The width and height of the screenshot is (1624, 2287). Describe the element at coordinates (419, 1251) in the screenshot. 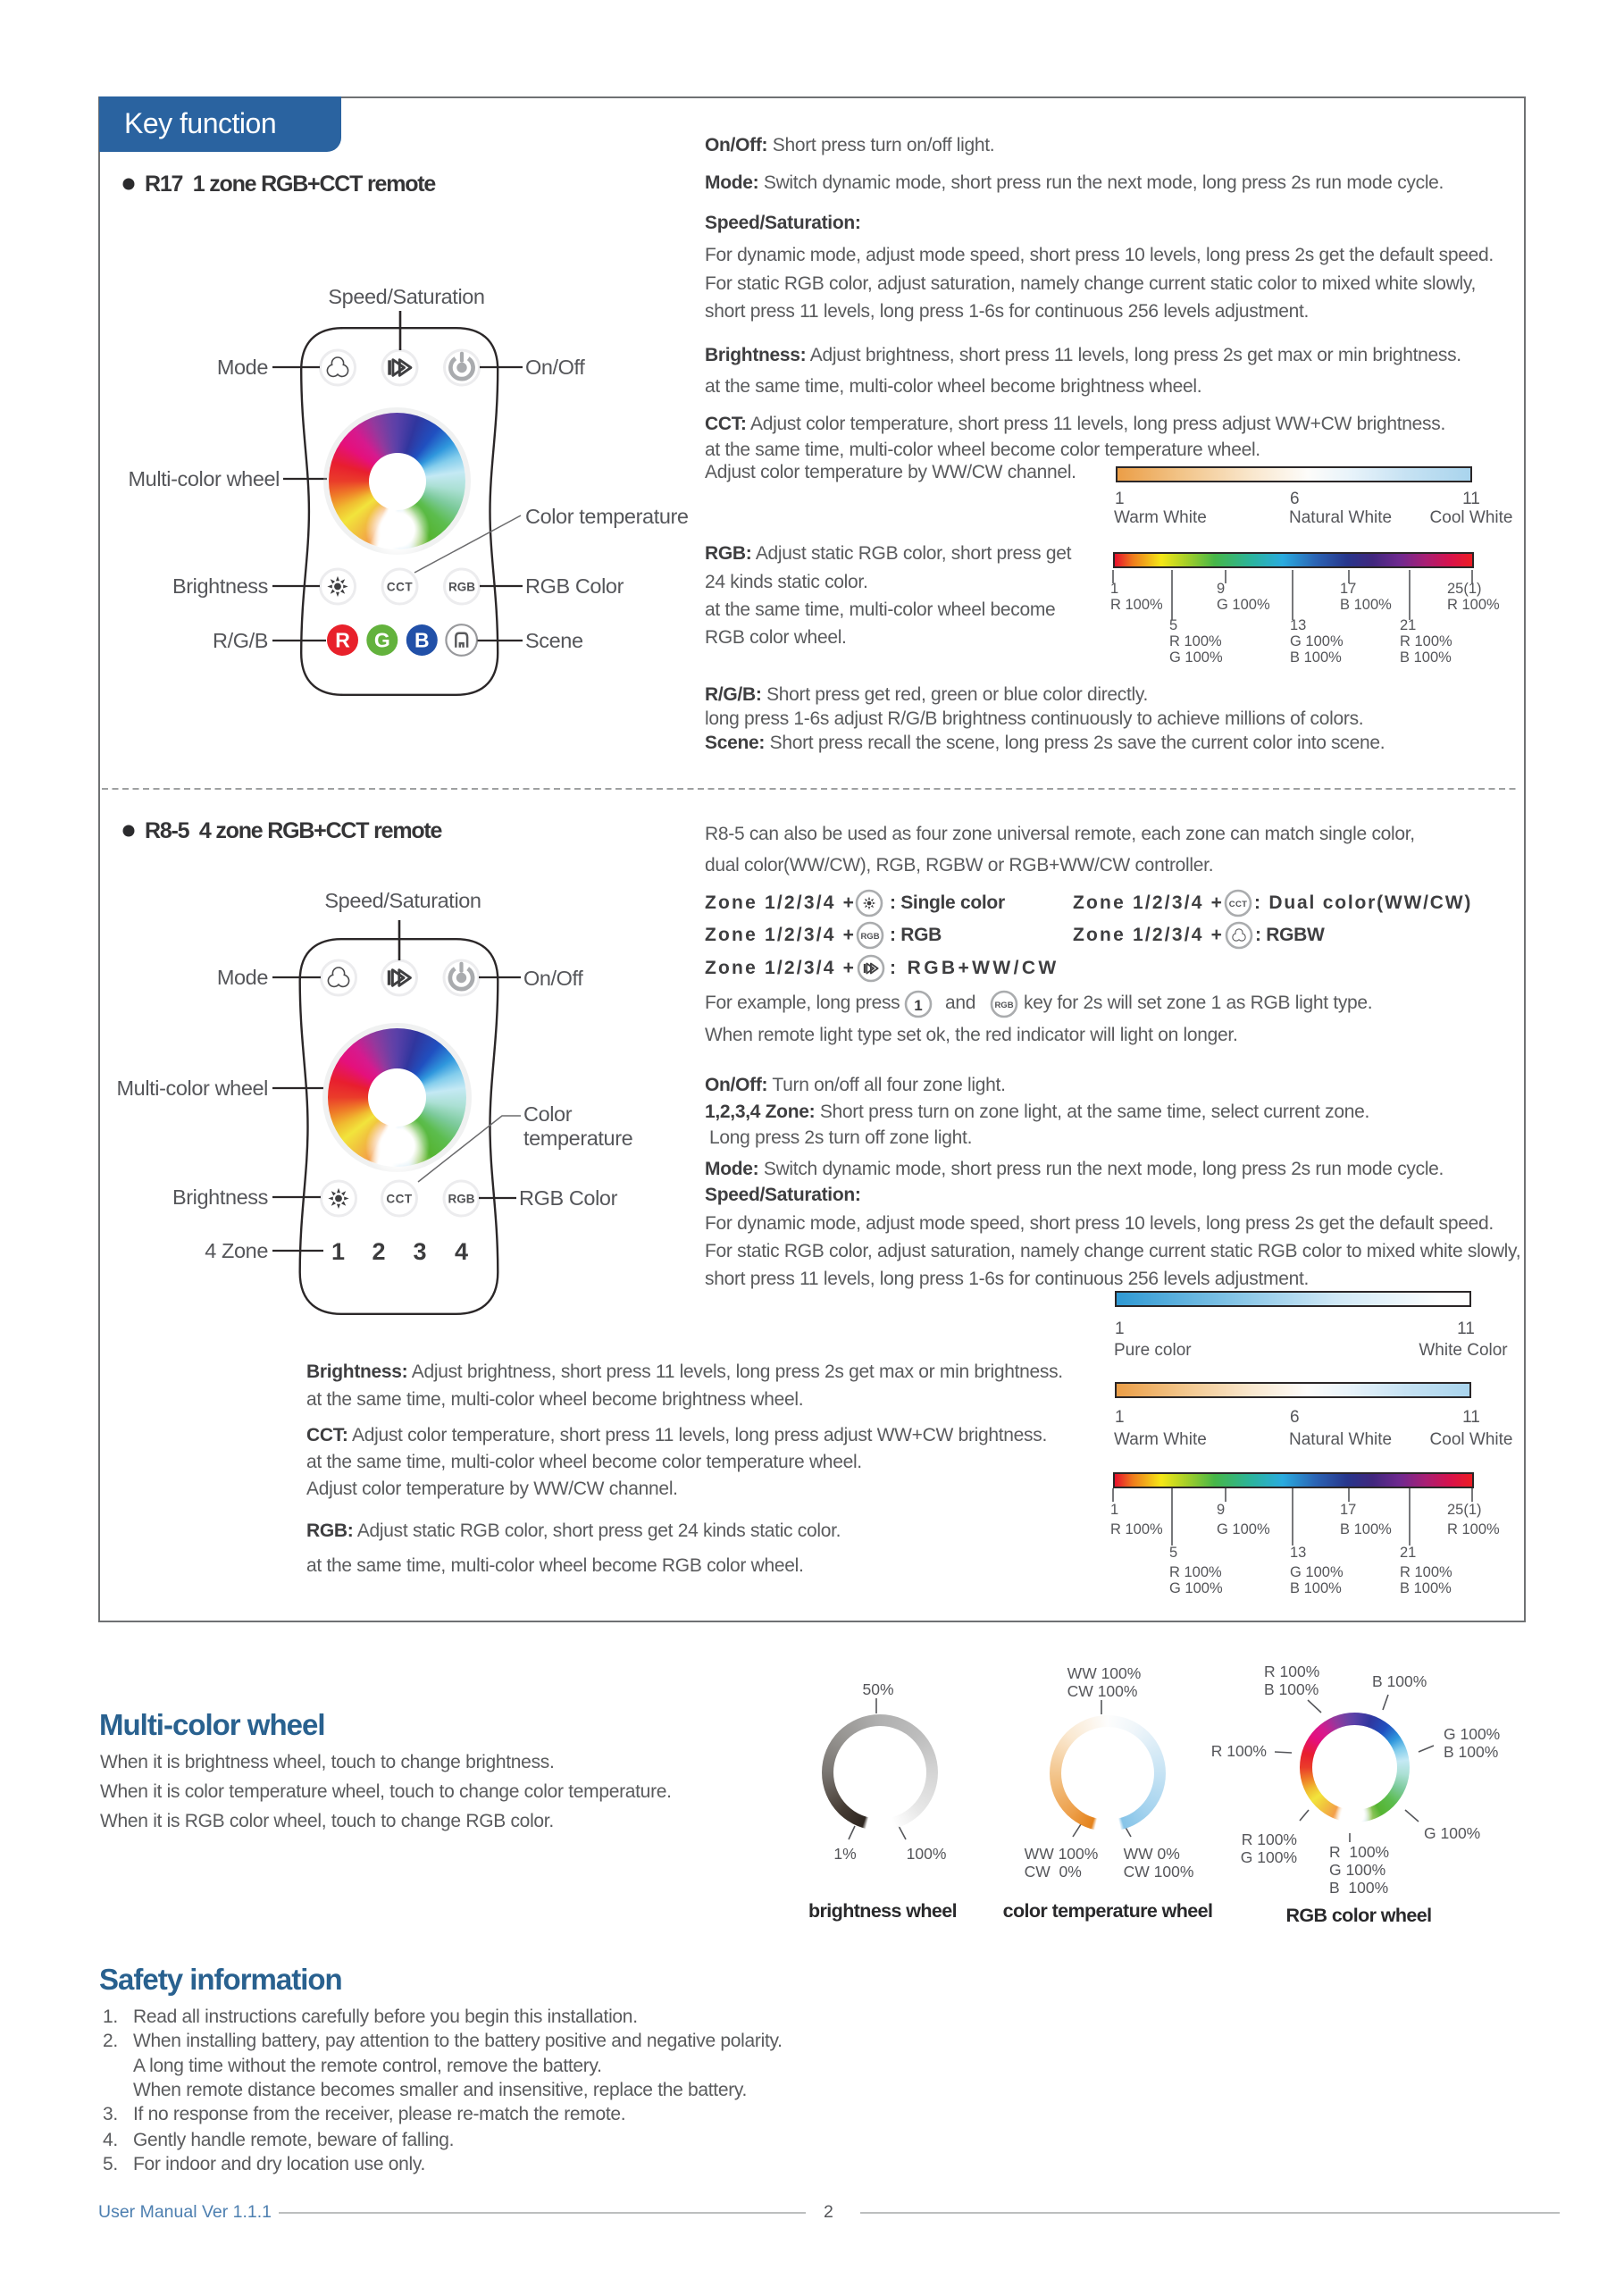

I see `svg-text: 3` at that location.